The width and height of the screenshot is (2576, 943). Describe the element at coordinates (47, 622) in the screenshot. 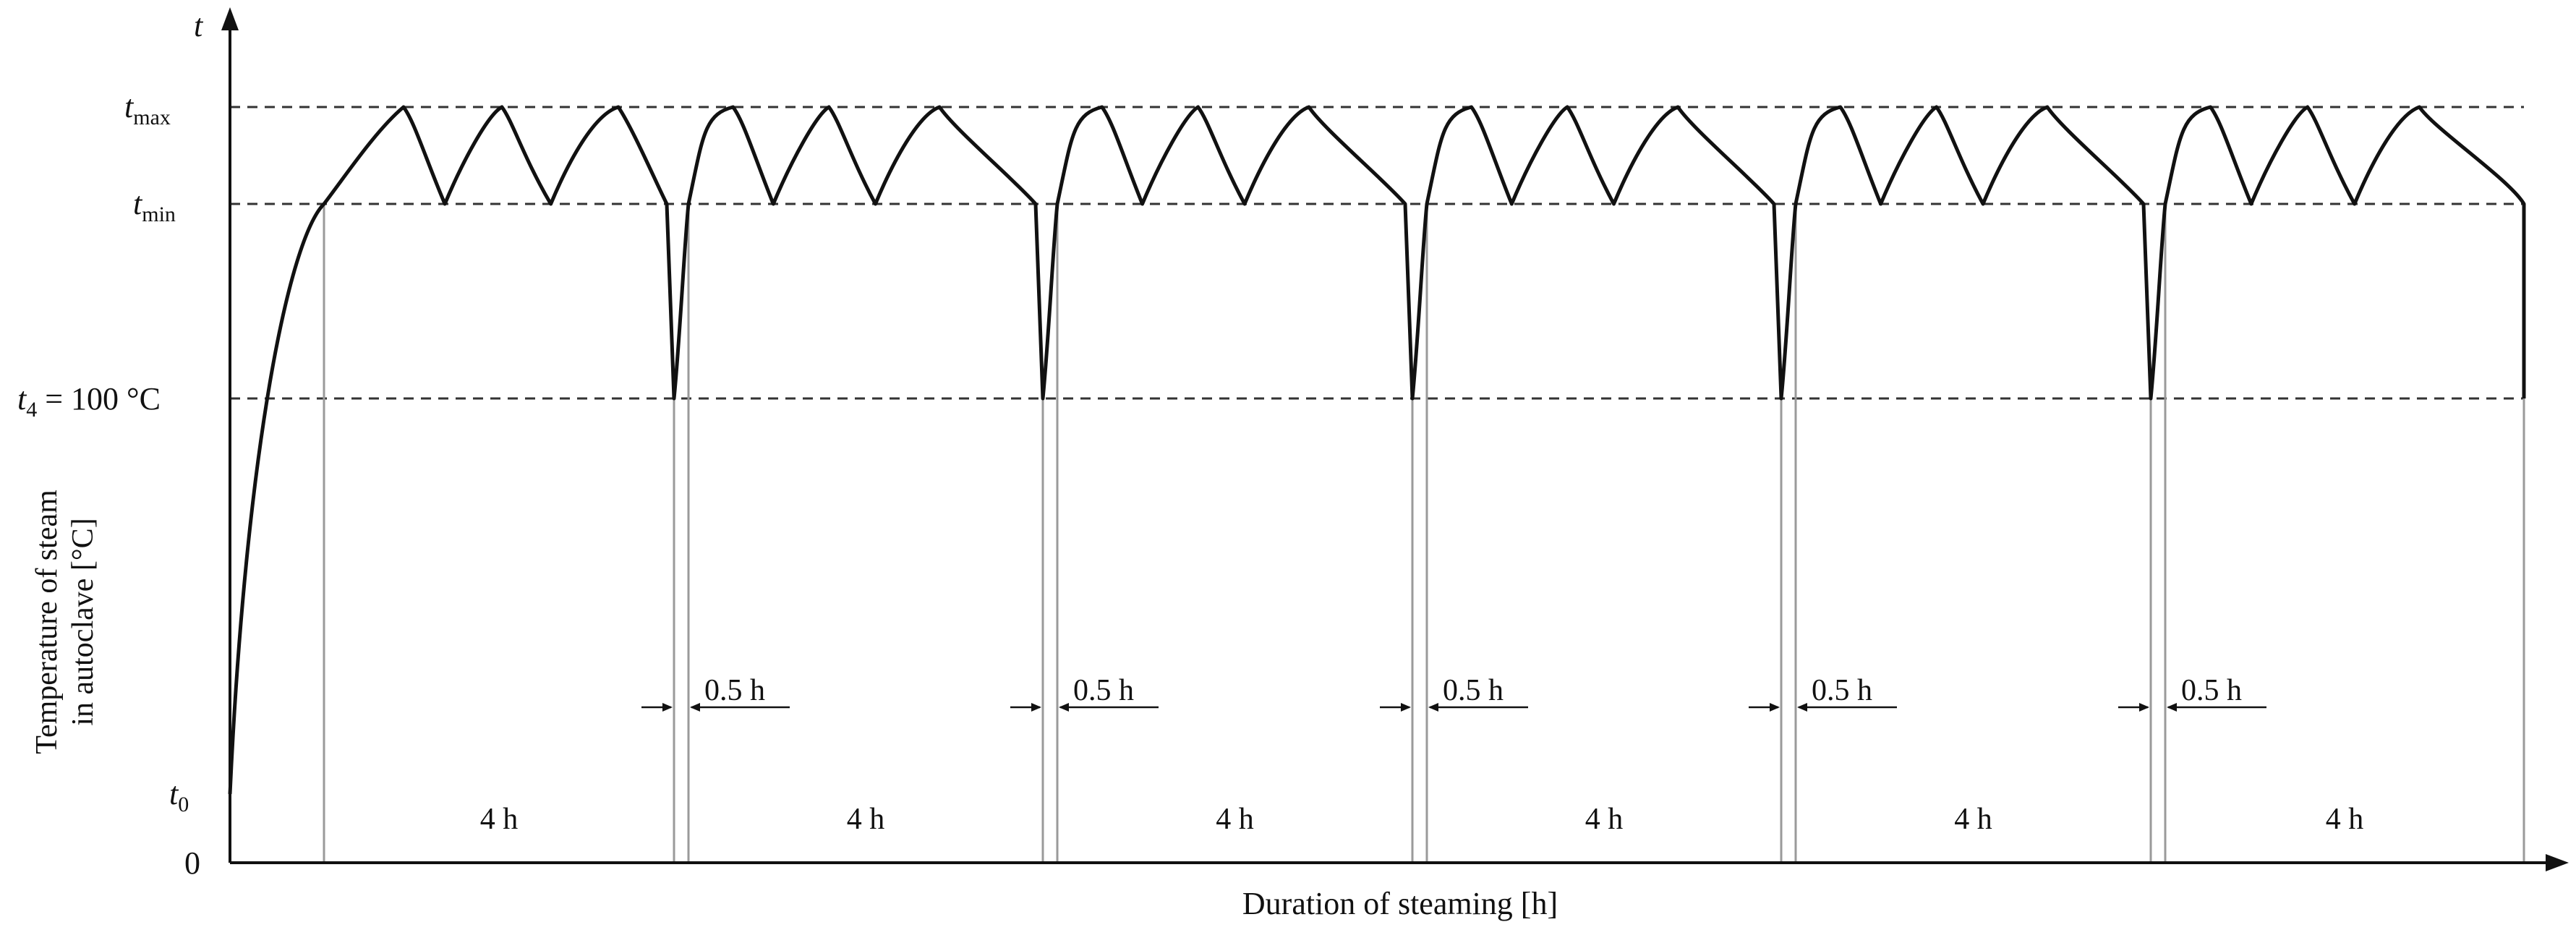

I see `y-axis-title-line1: Temperature of steam` at that location.